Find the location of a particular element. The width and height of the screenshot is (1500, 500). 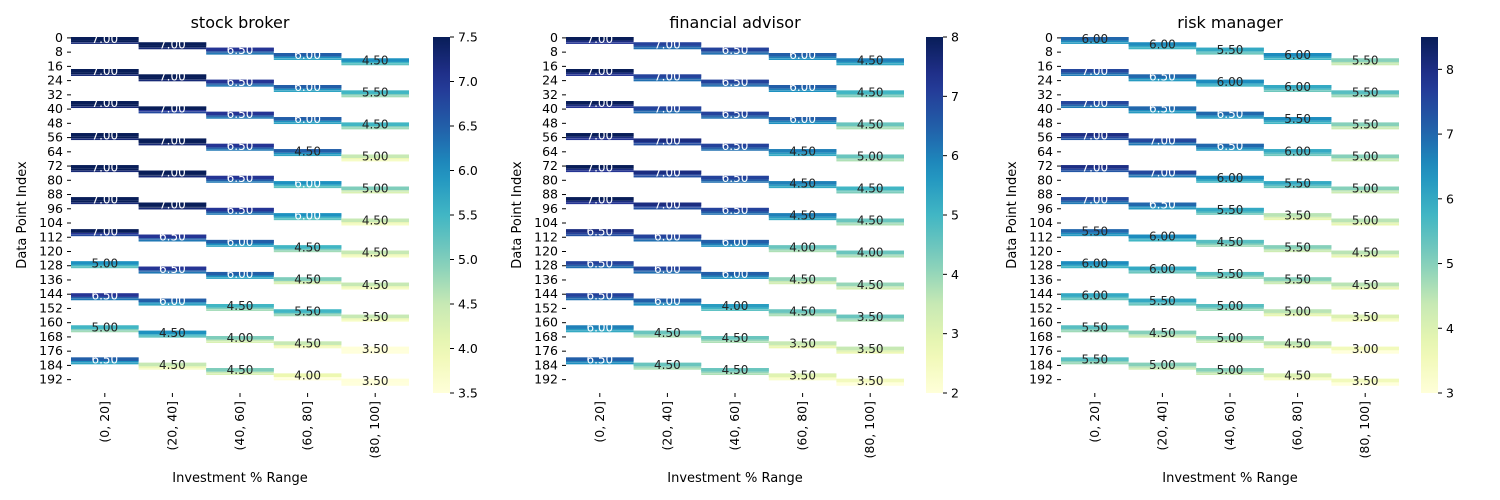

colorbar-tick-label: 4.0 is located at coordinates (468, 348).